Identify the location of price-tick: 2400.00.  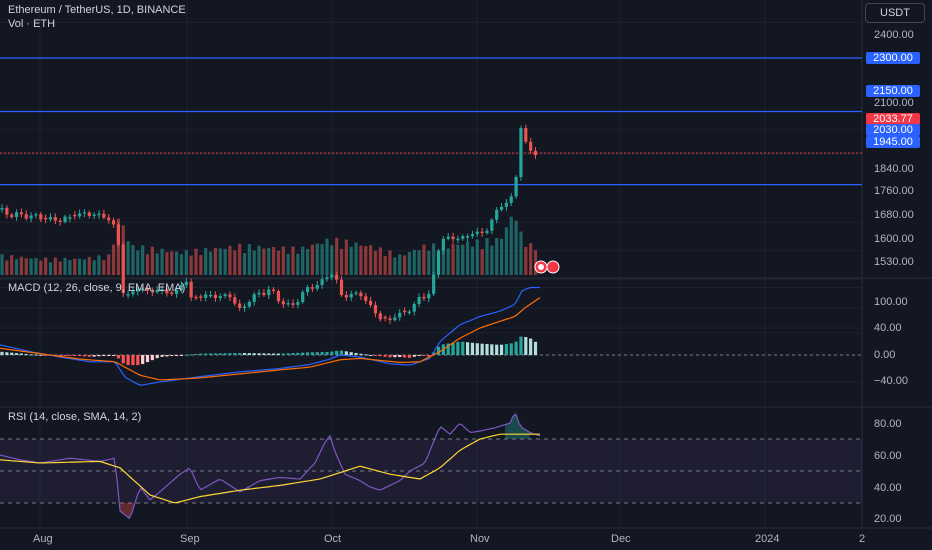
(894, 35).